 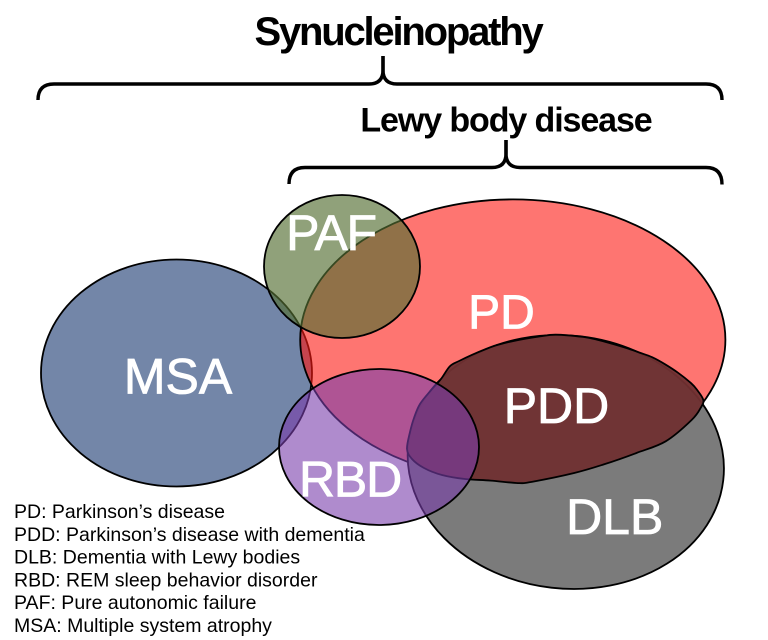 I want to click on svg-text: DLB: Dementia with Lewy bodies, so click(x=157, y=558).